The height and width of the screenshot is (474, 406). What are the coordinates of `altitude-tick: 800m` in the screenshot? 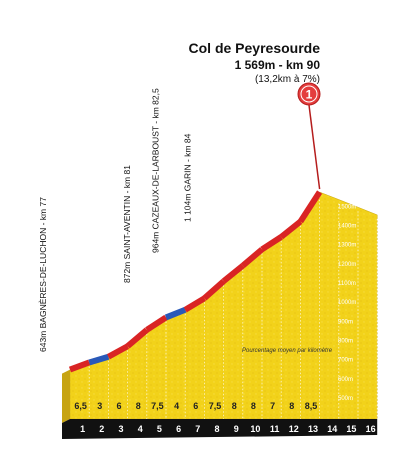 It's located at (345, 341).